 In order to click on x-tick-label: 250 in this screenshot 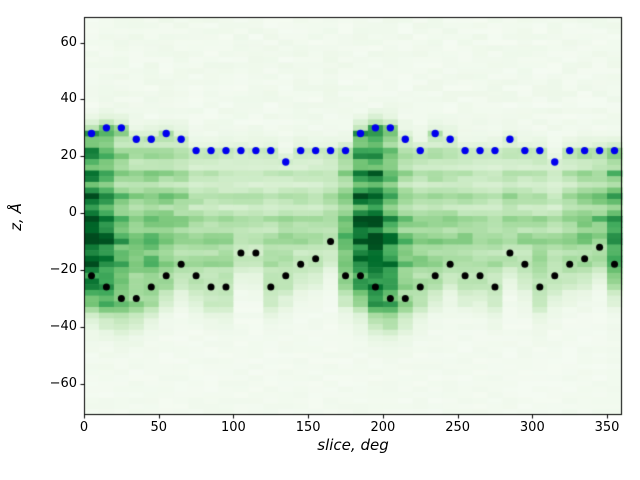, I will do `click(458, 427)`.